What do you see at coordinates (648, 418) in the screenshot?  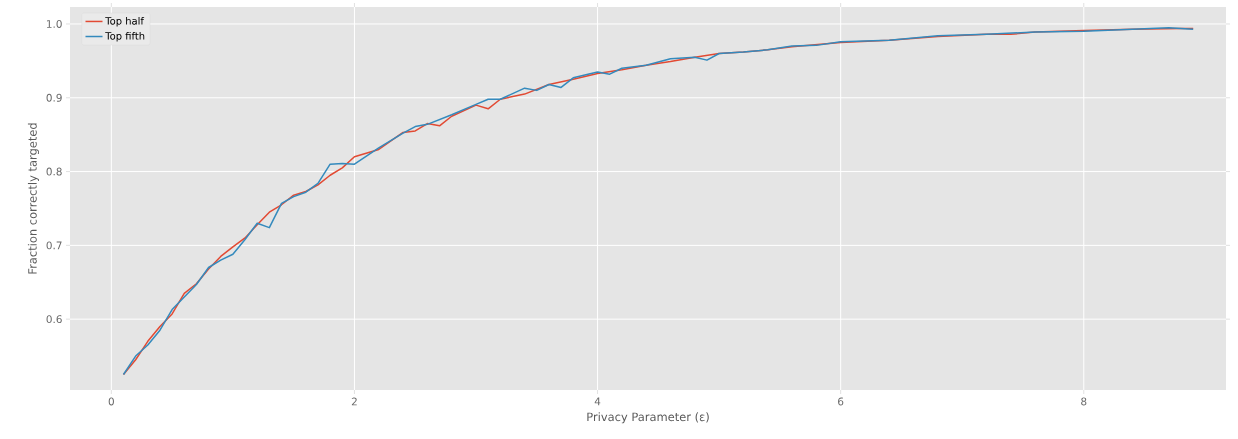 I see `x-axis-title: Privacy Parameter (ε)` at bounding box center [648, 418].